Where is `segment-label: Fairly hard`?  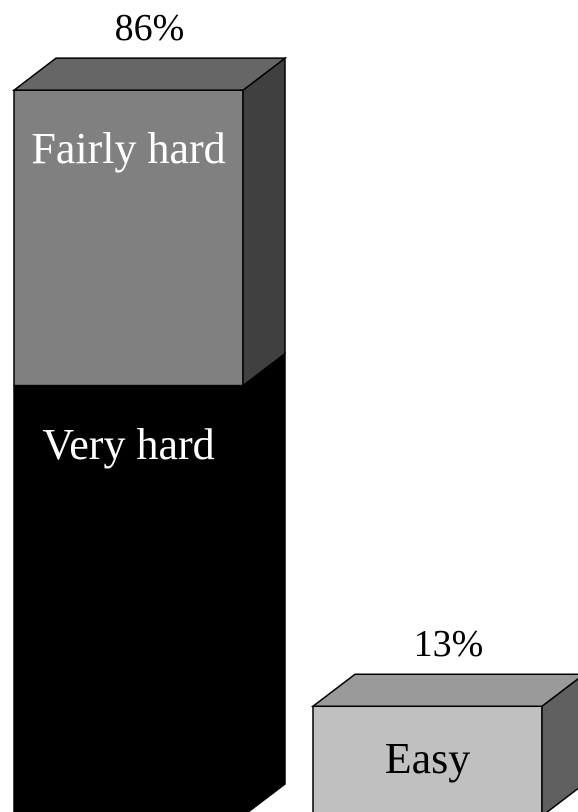 segment-label: Fairly hard is located at coordinates (128, 149).